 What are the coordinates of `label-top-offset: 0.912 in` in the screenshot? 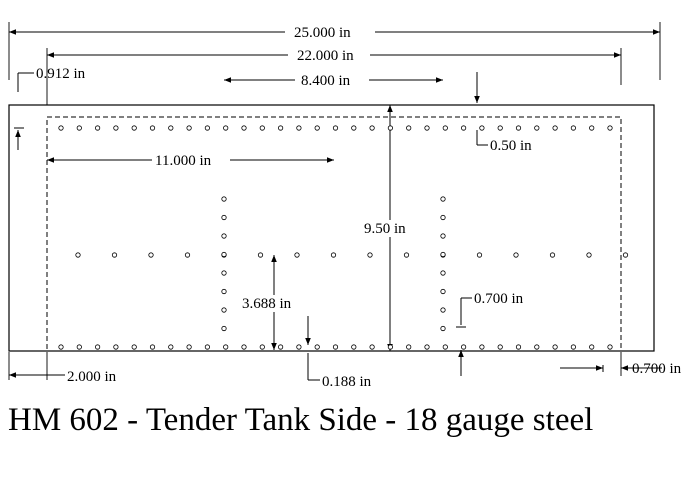 It's located at (61, 74).